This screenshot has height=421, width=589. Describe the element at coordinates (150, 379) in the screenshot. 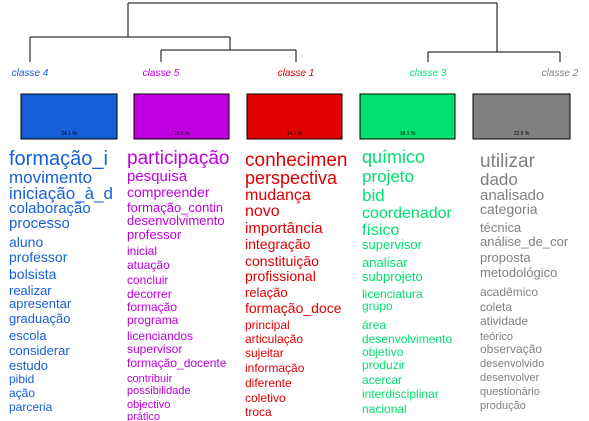

I see `word: contribuir` at that location.